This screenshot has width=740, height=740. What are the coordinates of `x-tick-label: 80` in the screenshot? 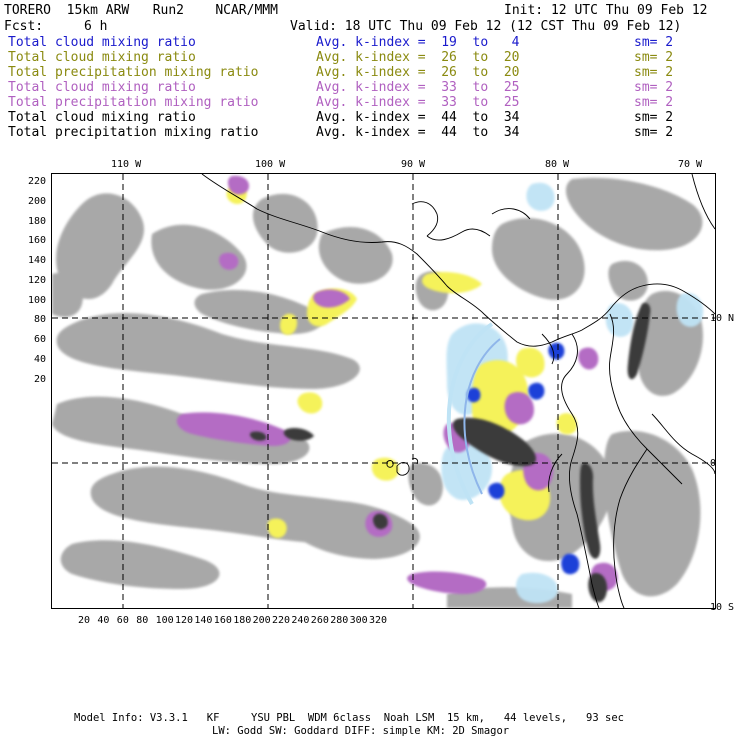 It's located at (142, 620).